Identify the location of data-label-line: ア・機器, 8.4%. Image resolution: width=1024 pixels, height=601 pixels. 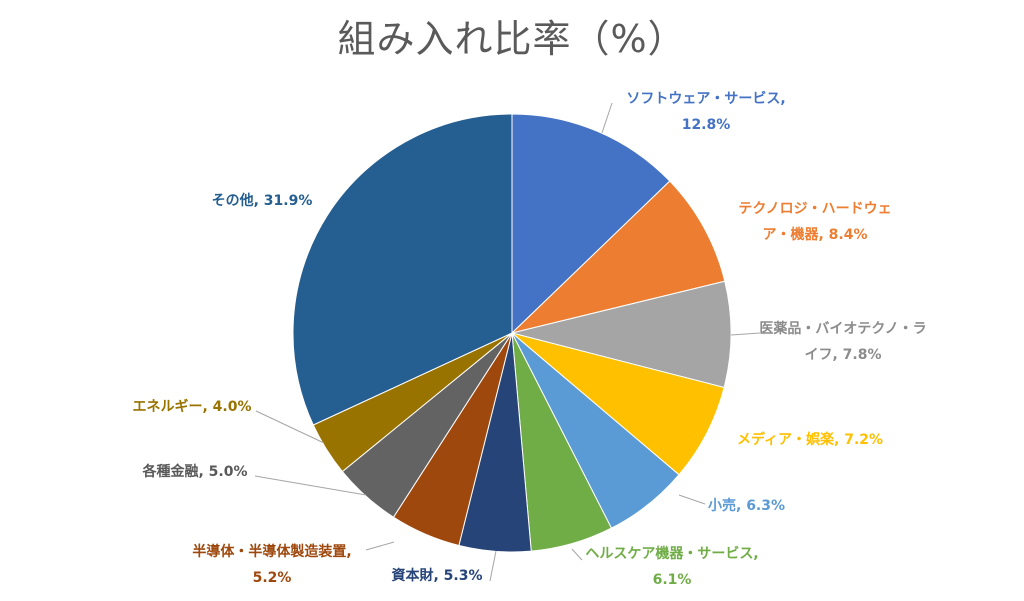
(814, 234).